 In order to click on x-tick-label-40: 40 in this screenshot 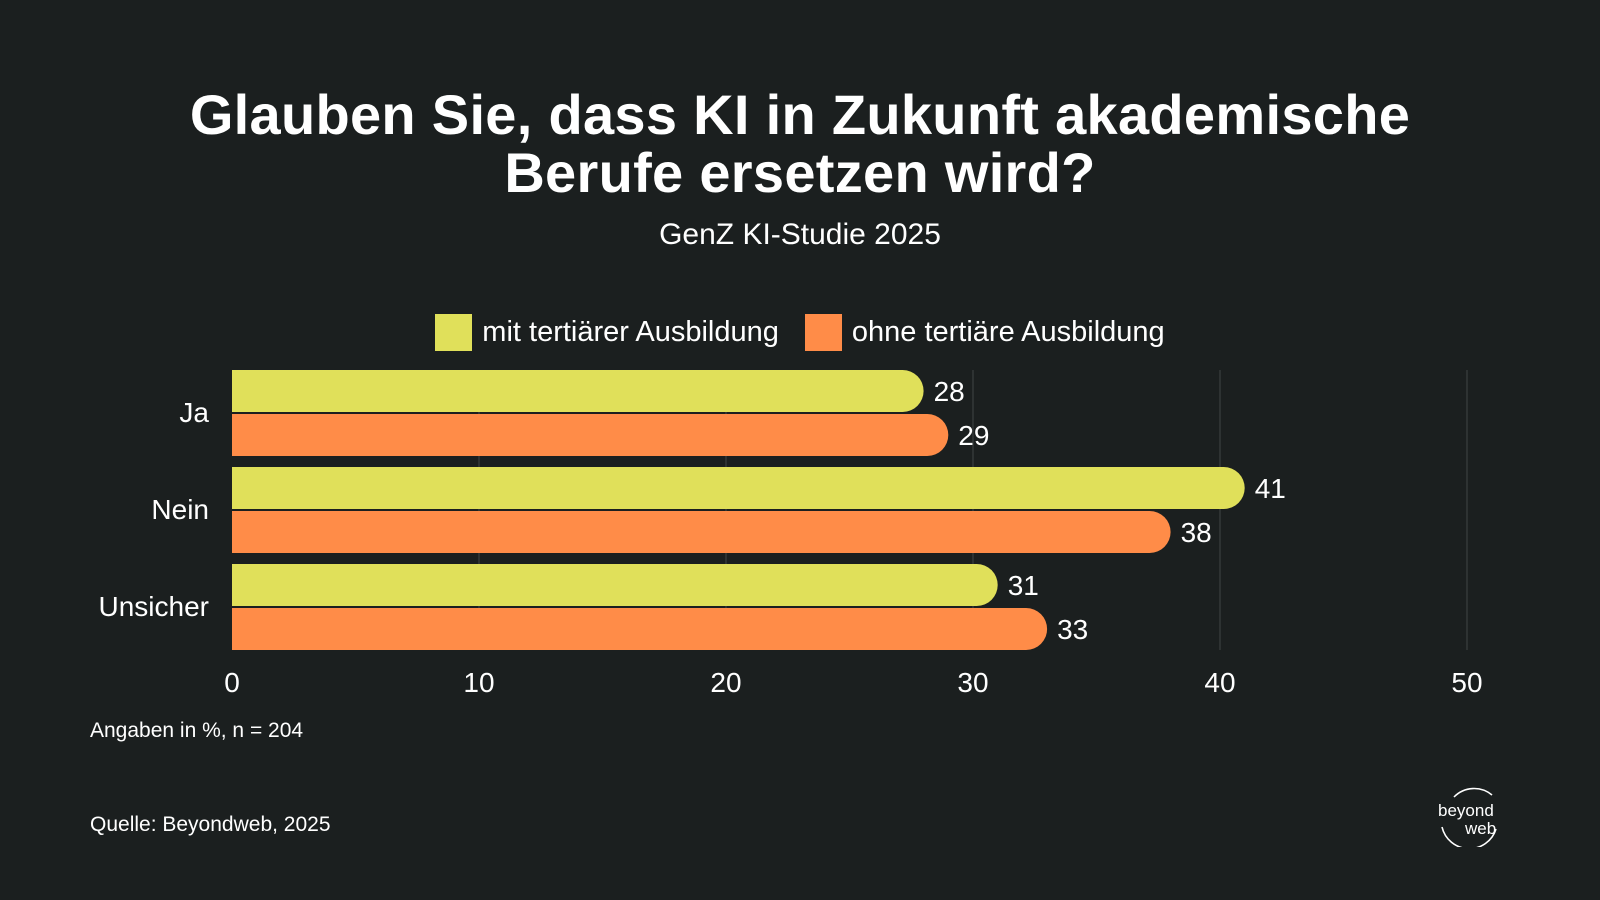, I will do `click(1219, 682)`.